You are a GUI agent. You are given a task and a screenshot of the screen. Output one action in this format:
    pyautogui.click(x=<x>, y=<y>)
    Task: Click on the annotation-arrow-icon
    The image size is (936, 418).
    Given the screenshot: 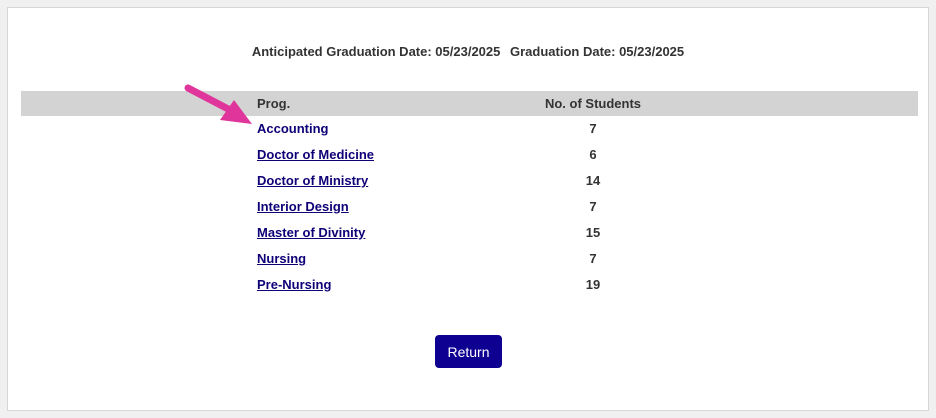 What is the action you would take?
    pyautogui.click(x=218, y=104)
    